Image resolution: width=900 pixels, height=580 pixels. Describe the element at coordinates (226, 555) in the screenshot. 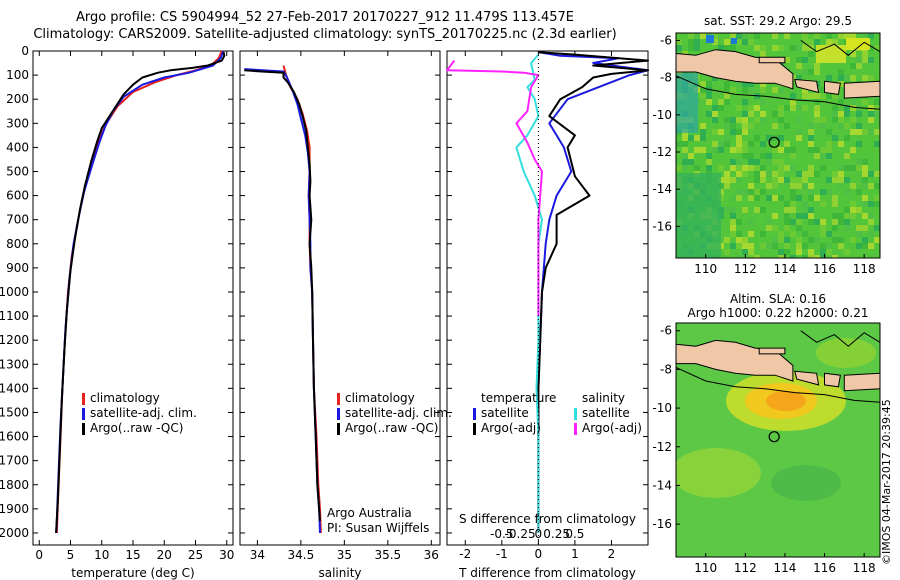

I see `x-tick-label: 30` at that location.